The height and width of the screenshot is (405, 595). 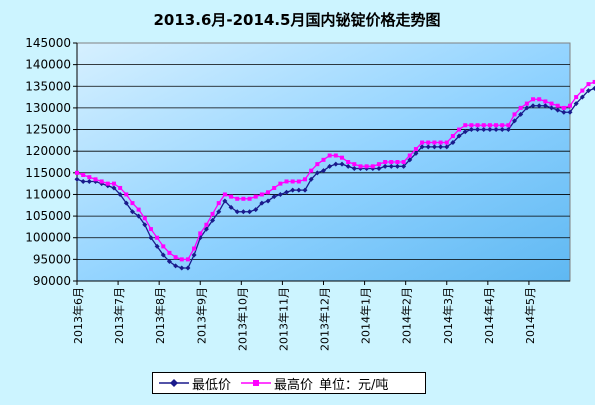 I want to click on x-tick-label: 2013年6月, so click(x=78, y=315).